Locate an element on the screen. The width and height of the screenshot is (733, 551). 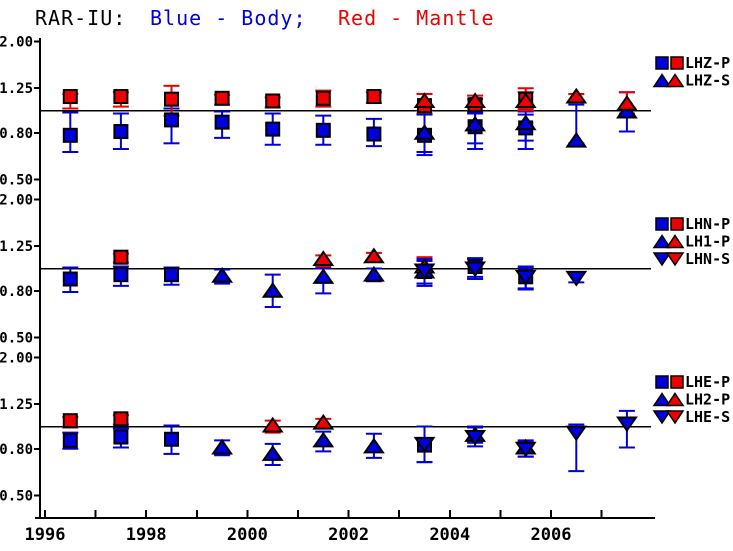
x-tick-label: 2000 is located at coordinates (247, 535).